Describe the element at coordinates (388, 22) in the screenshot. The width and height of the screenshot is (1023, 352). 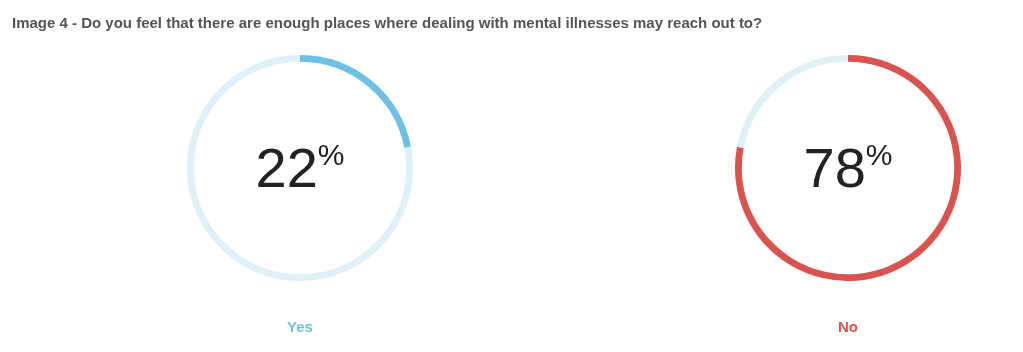
I see `chart-title: Image 4 - Do you feel that there are enough places where dealing with mental illnesses may reach out to?` at that location.